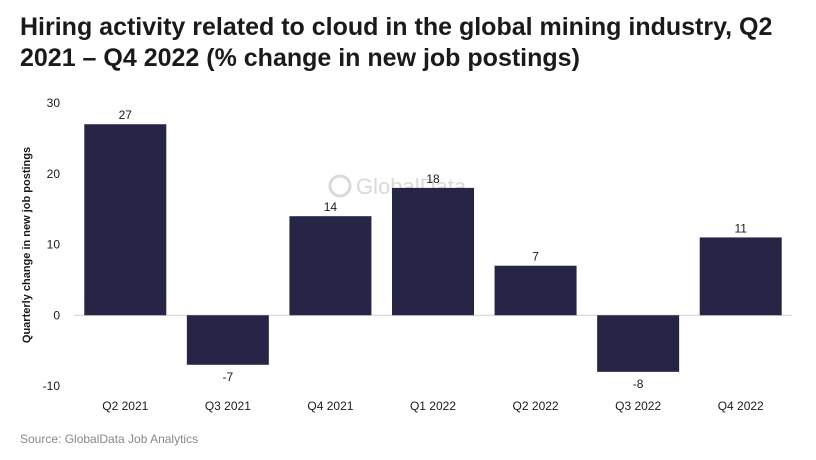 The height and width of the screenshot is (460, 816). What do you see at coordinates (330, 266) in the screenshot?
I see `bar-q4-2021` at bounding box center [330, 266].